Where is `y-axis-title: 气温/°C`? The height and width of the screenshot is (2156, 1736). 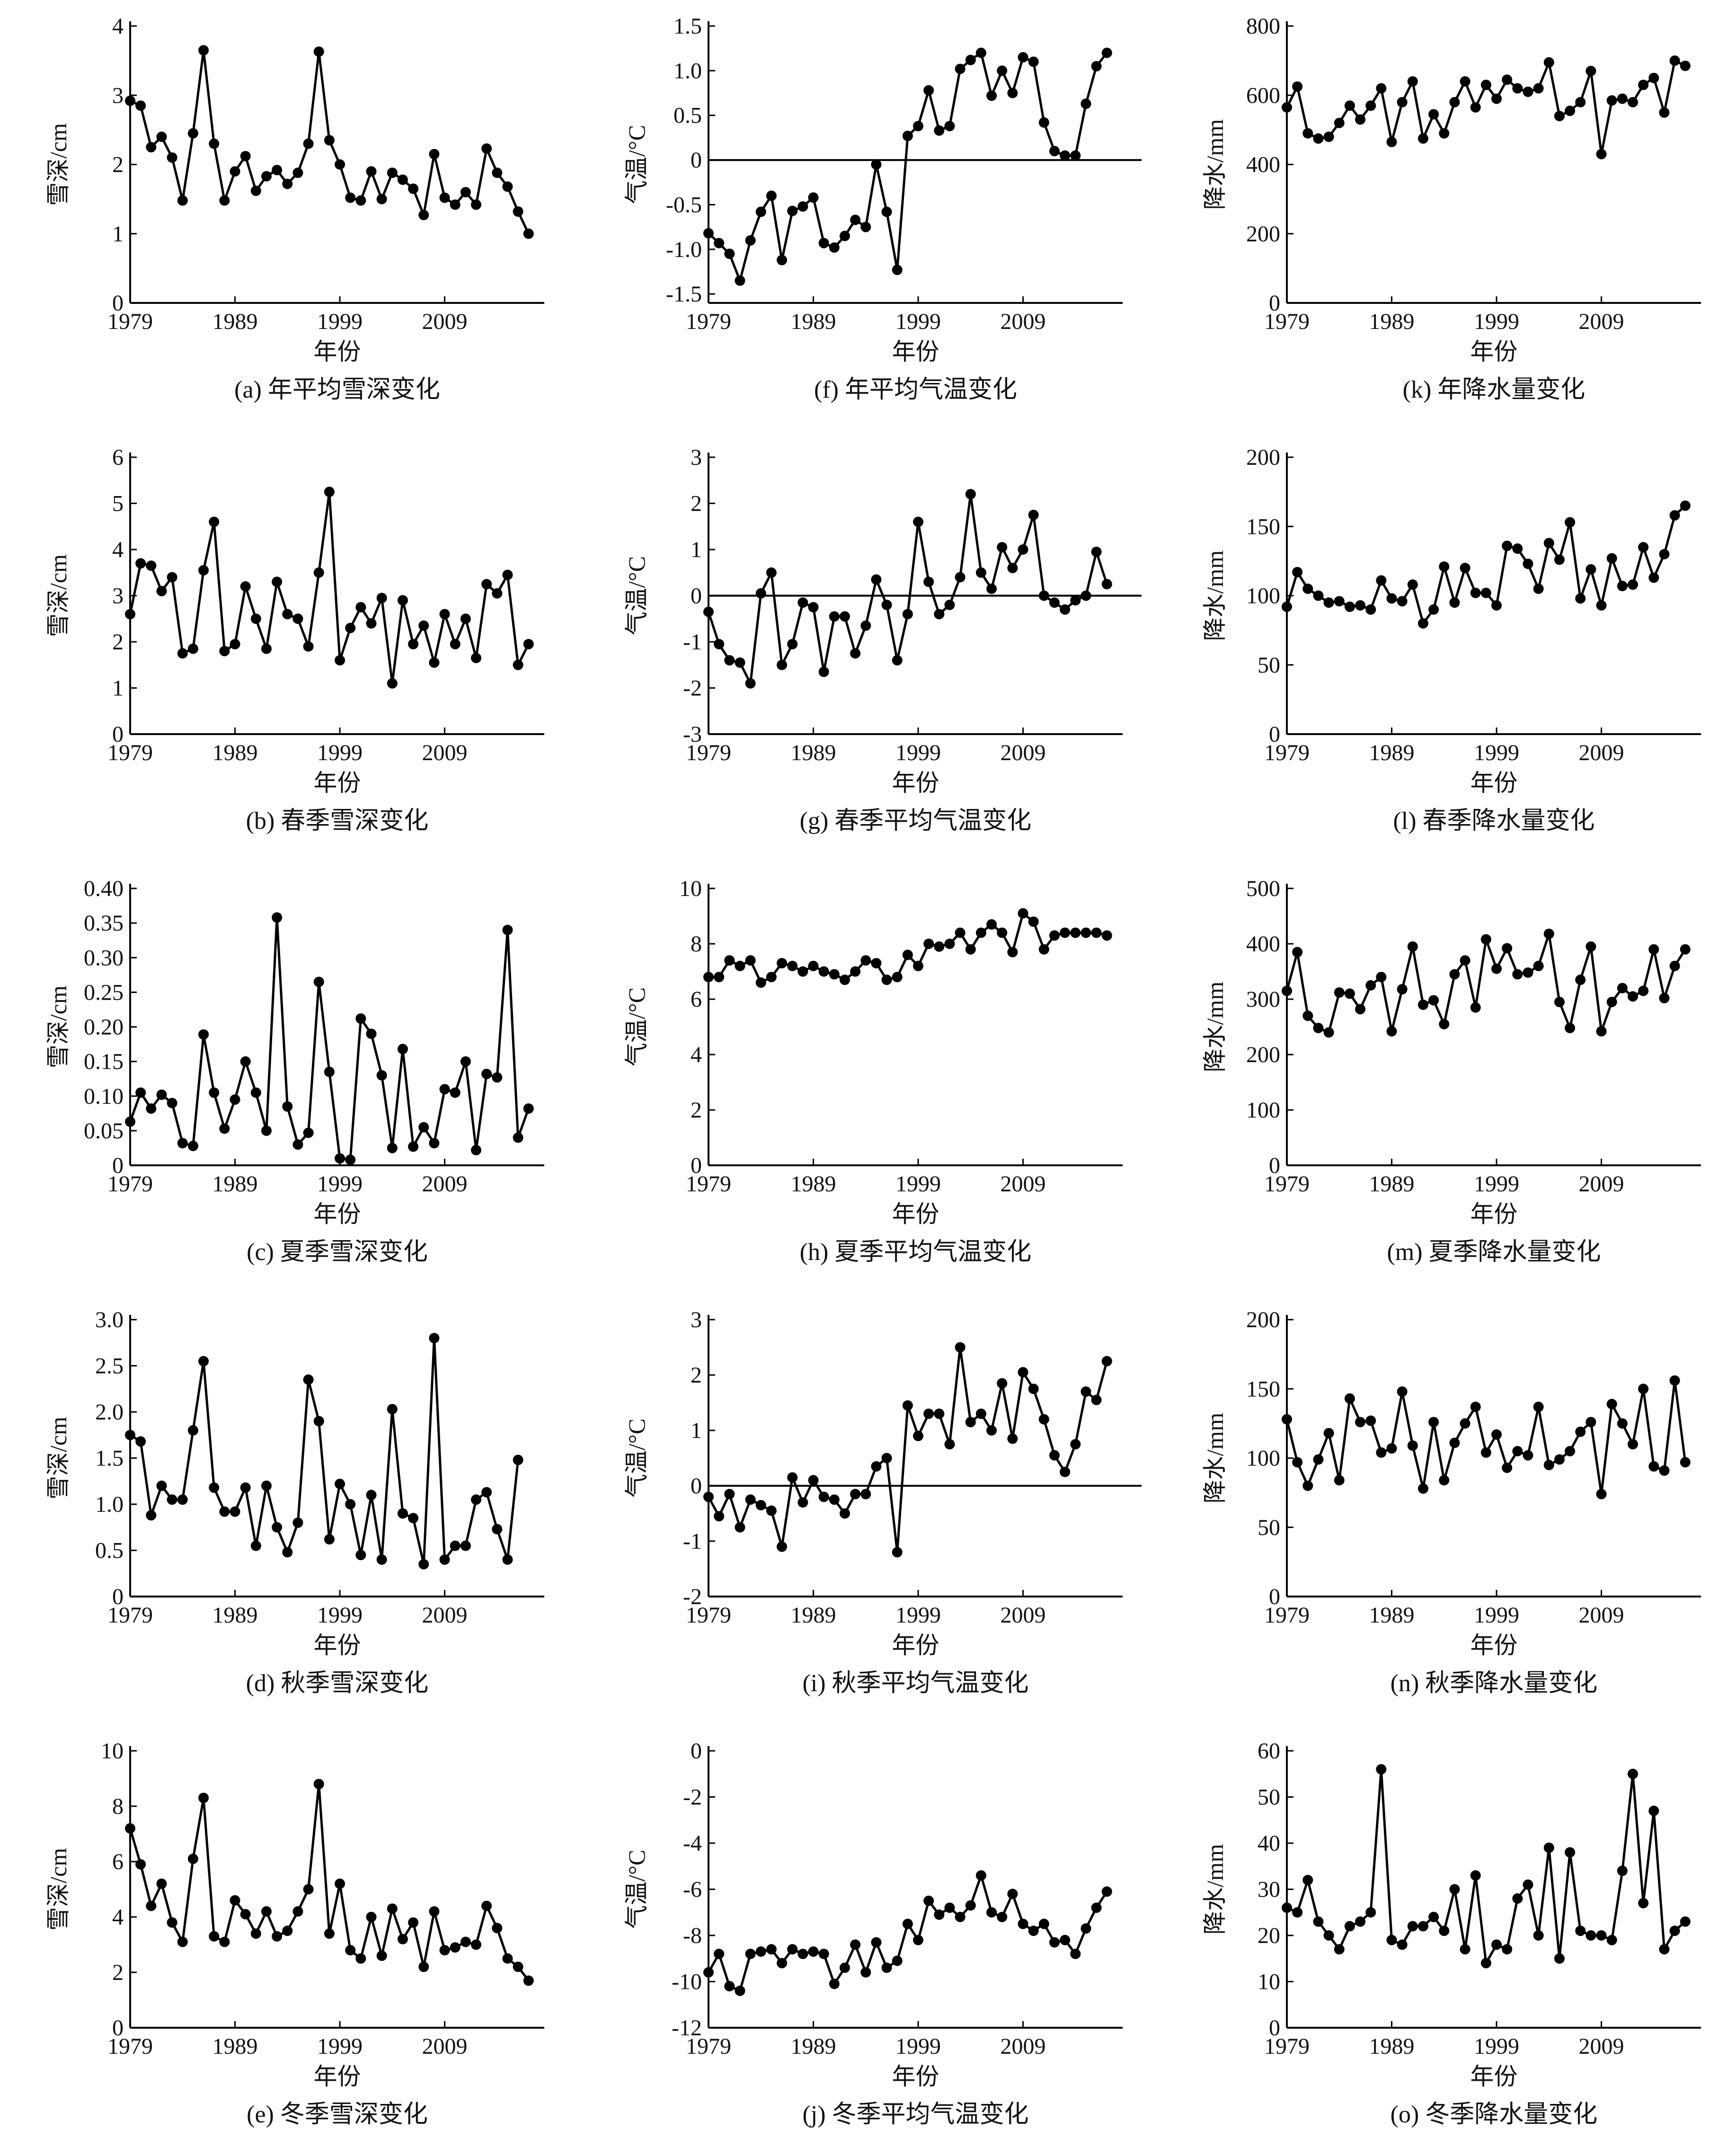
y-axis-title: 气温/°C is located at coordinates (636, 1026).